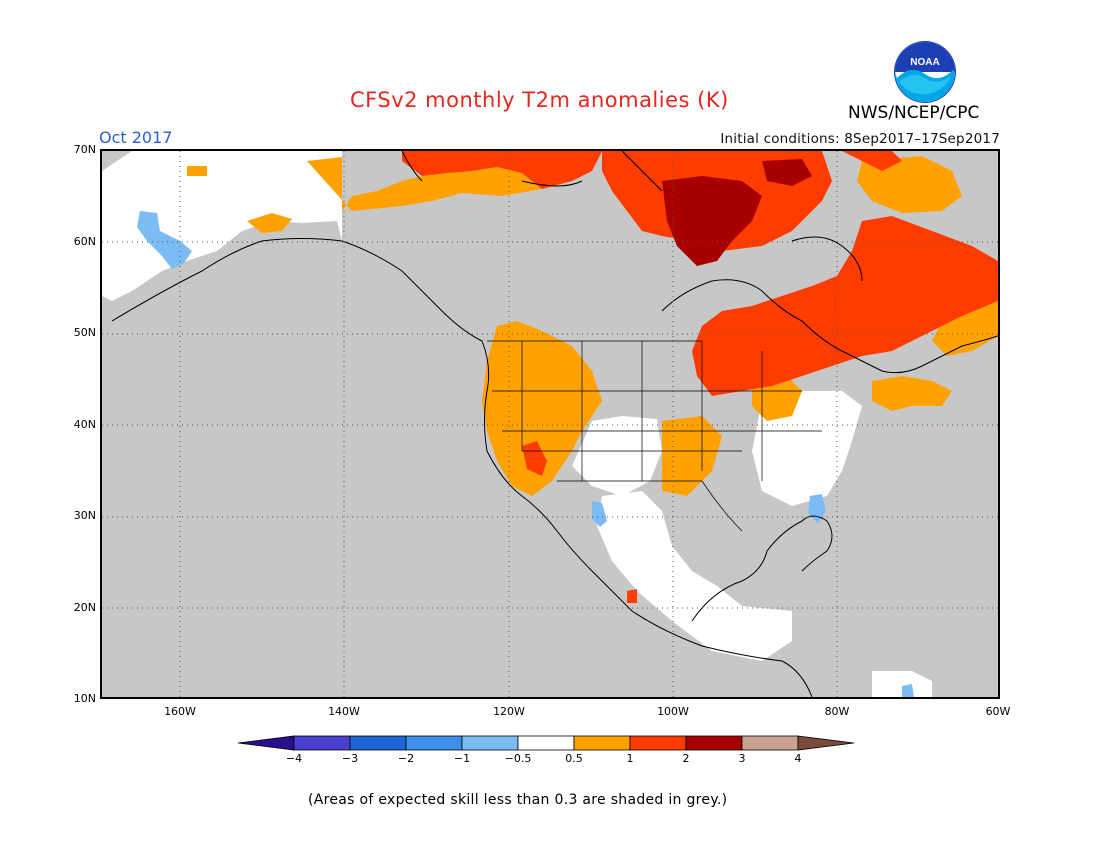  Describe the element at coordinates (539, 100) in the screenshot. I see `chart-title: CFSv2 monthly T2m anomalies (K)` at that location.